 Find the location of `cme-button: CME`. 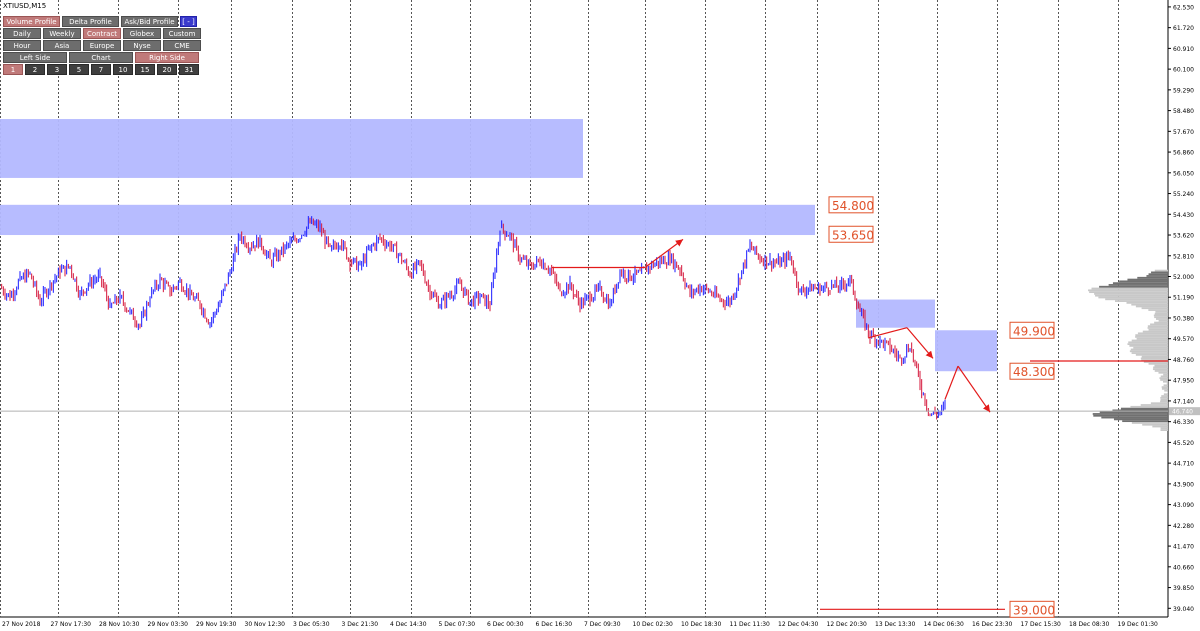

cme-button: CME is located at coordinates (182, 45).